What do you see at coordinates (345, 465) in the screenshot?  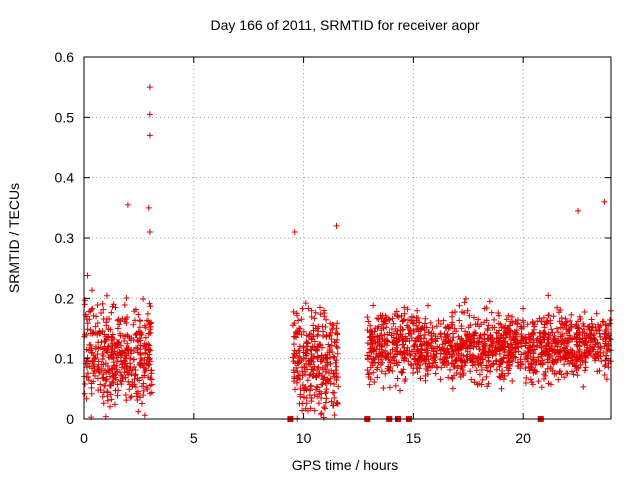 I see `x-axis-label: GPS time / hours` at bounding box center [345, 465].